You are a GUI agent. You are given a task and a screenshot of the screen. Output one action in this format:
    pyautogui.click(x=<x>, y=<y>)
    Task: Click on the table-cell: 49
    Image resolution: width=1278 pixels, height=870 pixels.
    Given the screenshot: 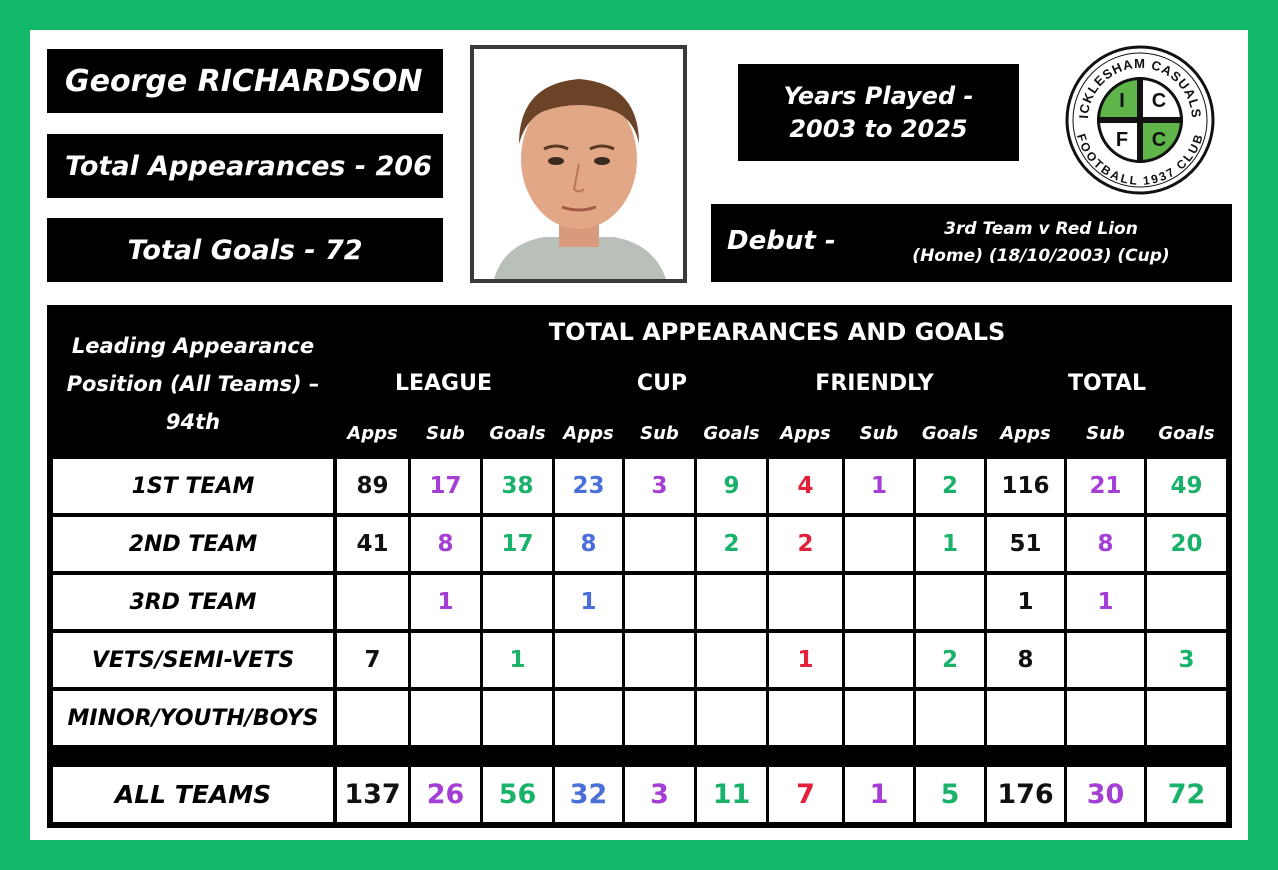 What is the action you would take?
    pyautogui.click(x=1186, y=486)
    